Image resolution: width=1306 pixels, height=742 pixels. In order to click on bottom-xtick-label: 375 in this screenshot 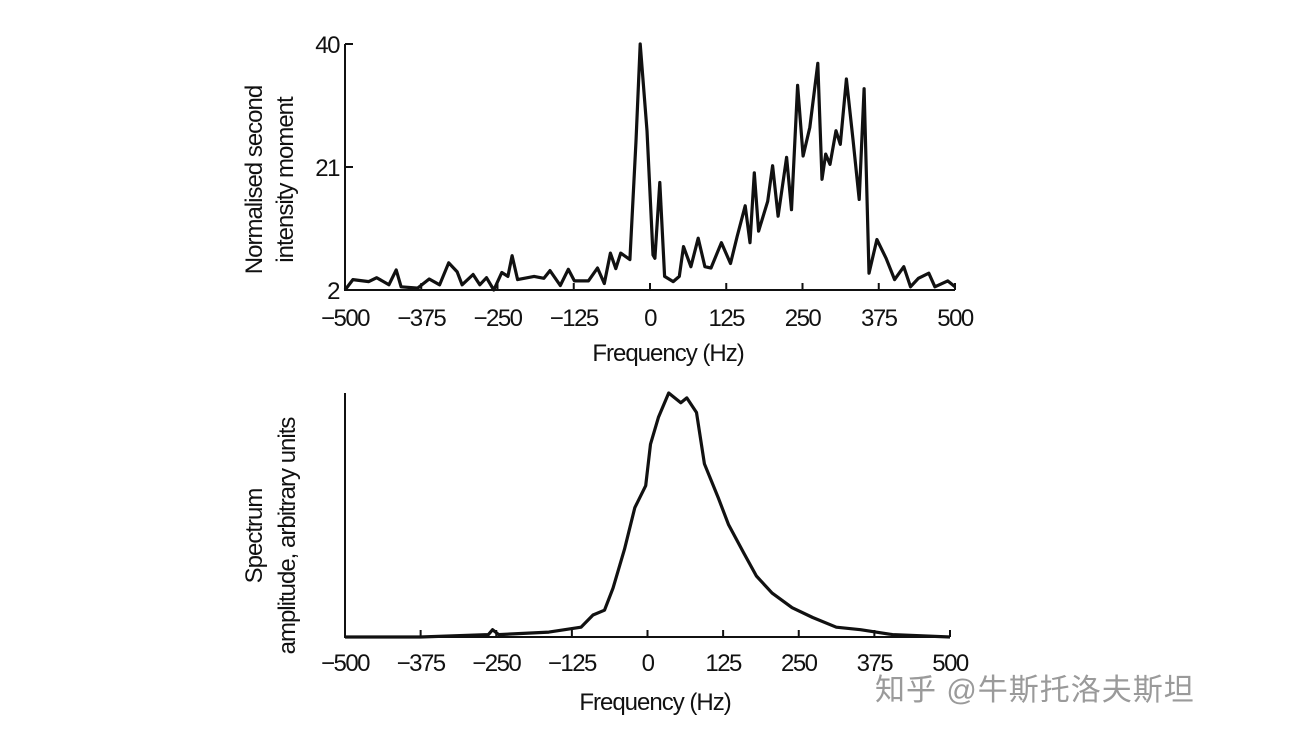, I will do `click(875, 663)`.